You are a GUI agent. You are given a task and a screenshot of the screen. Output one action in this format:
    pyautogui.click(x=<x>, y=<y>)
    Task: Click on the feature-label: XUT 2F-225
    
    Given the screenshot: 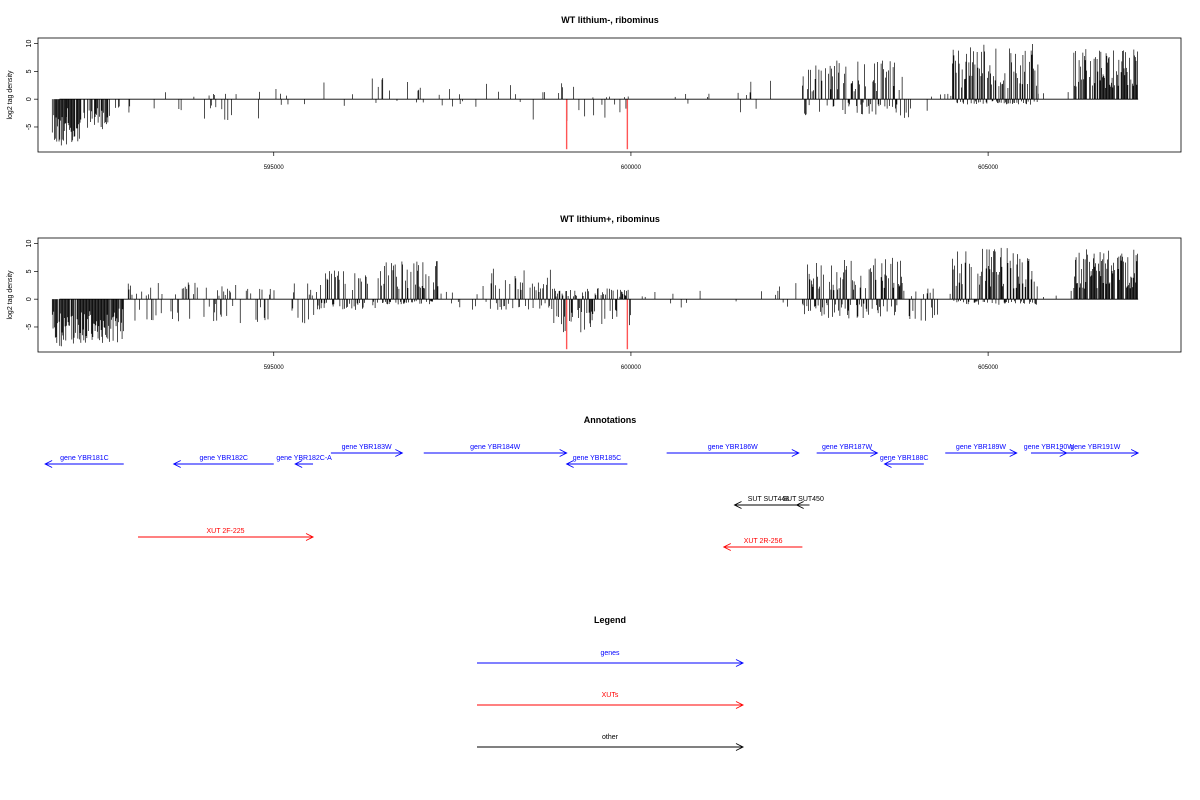 What is the action you would take?
    pyautogui.click(x=226, y=531)
    